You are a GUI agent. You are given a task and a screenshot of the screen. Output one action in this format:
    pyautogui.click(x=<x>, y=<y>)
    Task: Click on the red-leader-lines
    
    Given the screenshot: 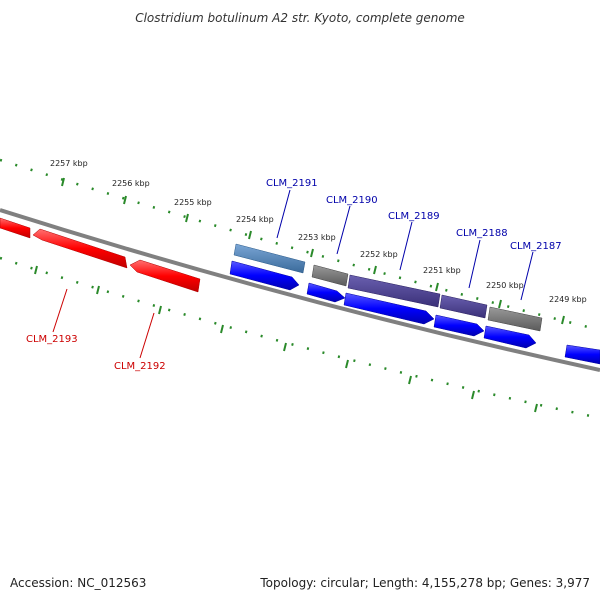 What is the action you would take?
    pyautogui.click(x=103, y=323)
    